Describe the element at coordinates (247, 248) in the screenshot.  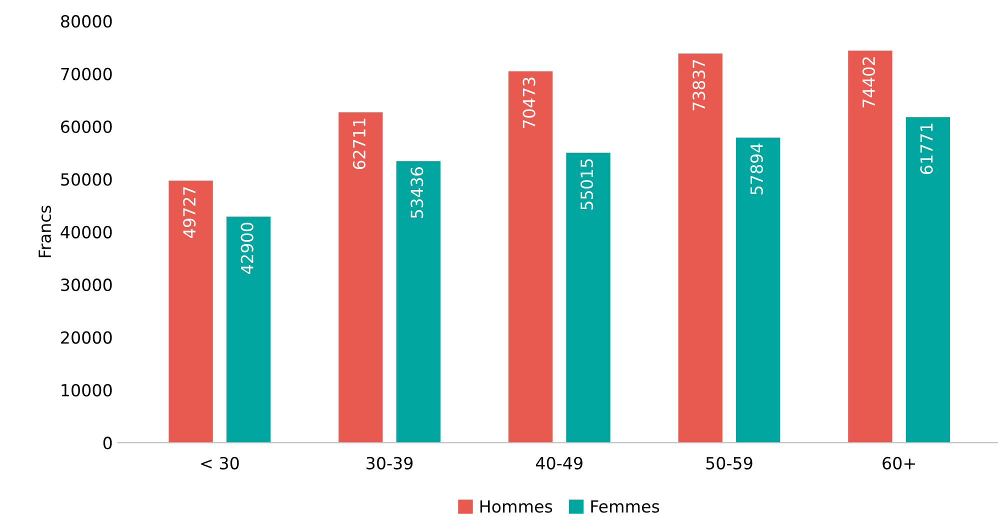
I see `data-label: 42900` at that location.